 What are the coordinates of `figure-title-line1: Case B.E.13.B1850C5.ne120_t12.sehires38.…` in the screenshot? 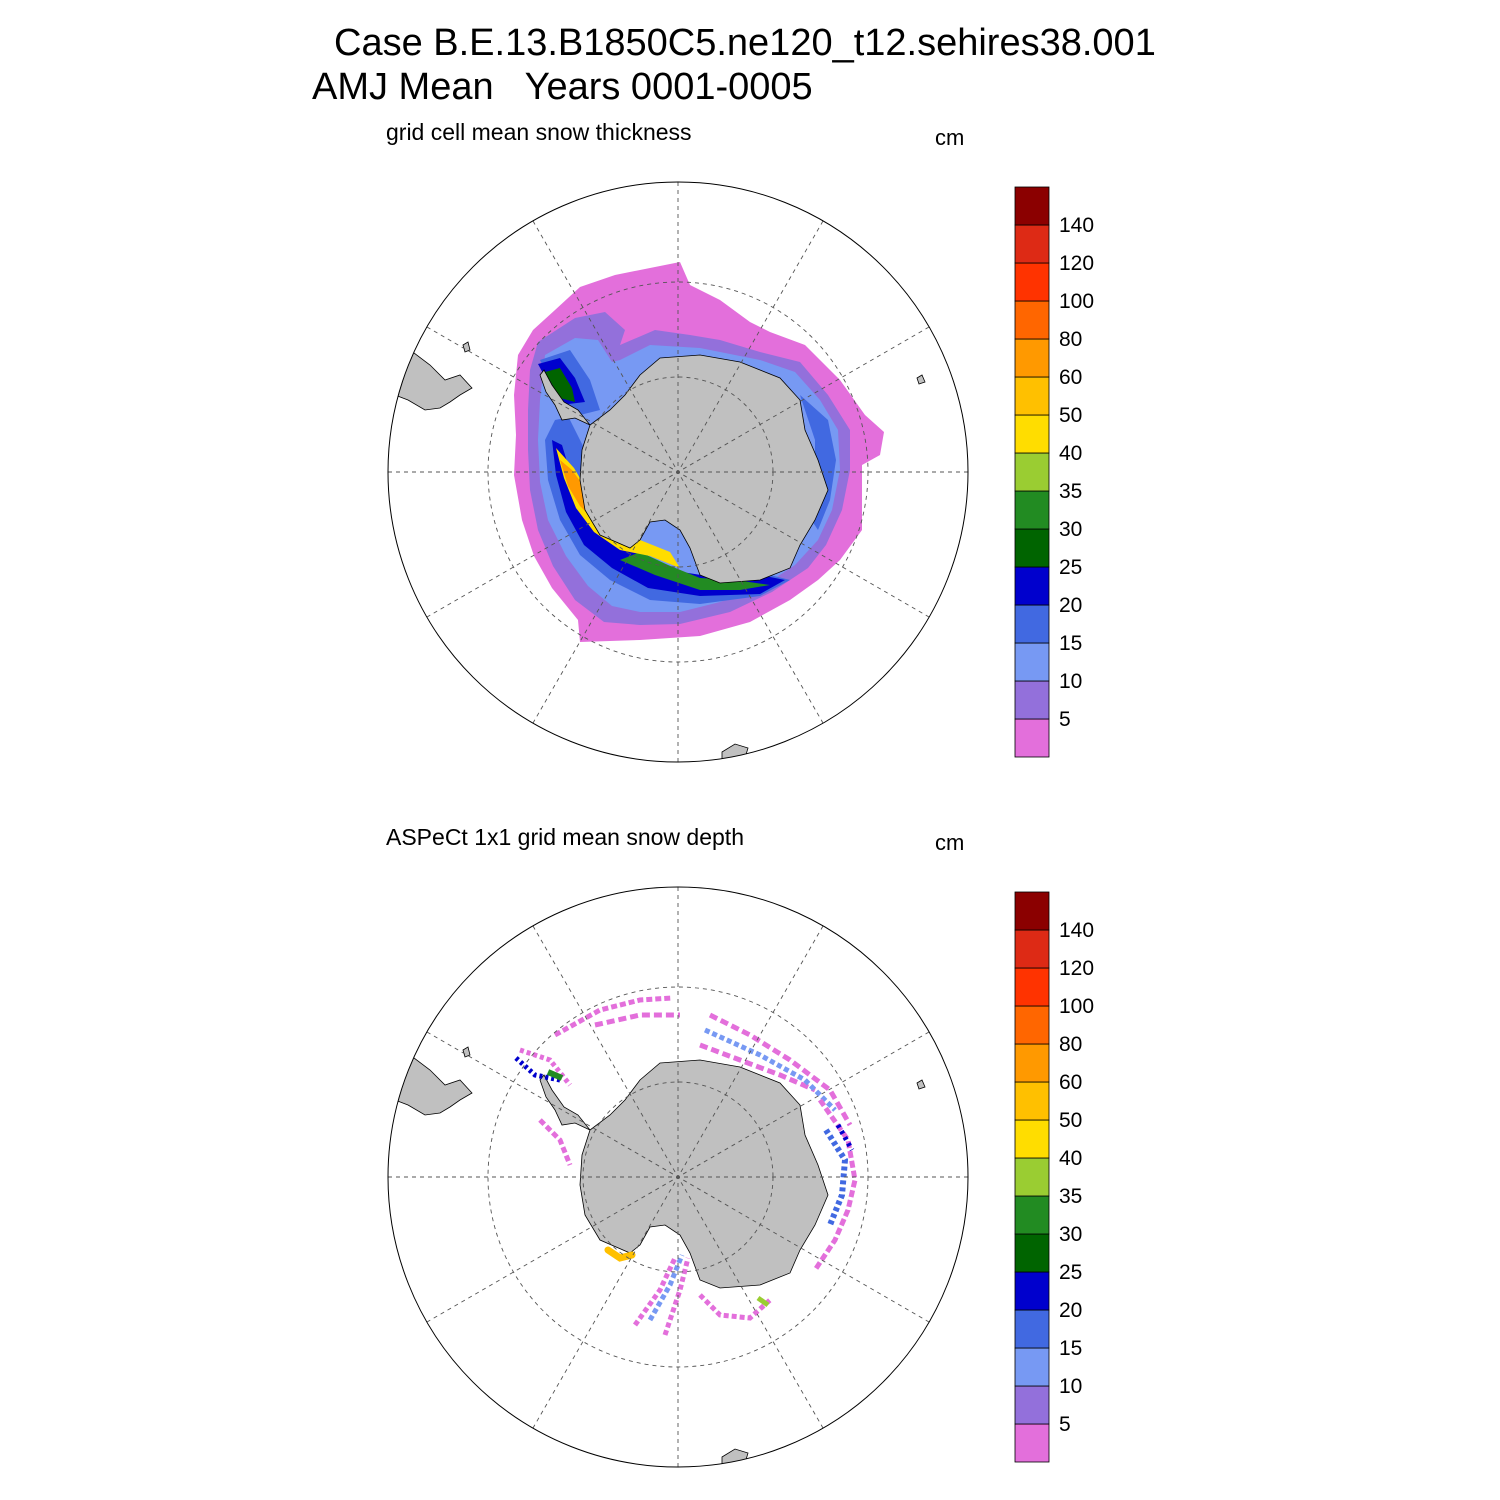 It's located at (745, 43).